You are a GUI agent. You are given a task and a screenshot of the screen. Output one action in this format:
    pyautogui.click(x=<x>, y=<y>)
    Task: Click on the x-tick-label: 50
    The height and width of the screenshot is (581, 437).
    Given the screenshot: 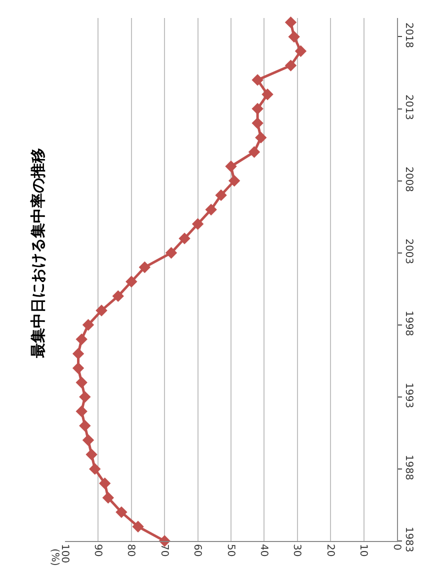 What is the action you would take?
    pyautogui.click(x=230, y=550)
    